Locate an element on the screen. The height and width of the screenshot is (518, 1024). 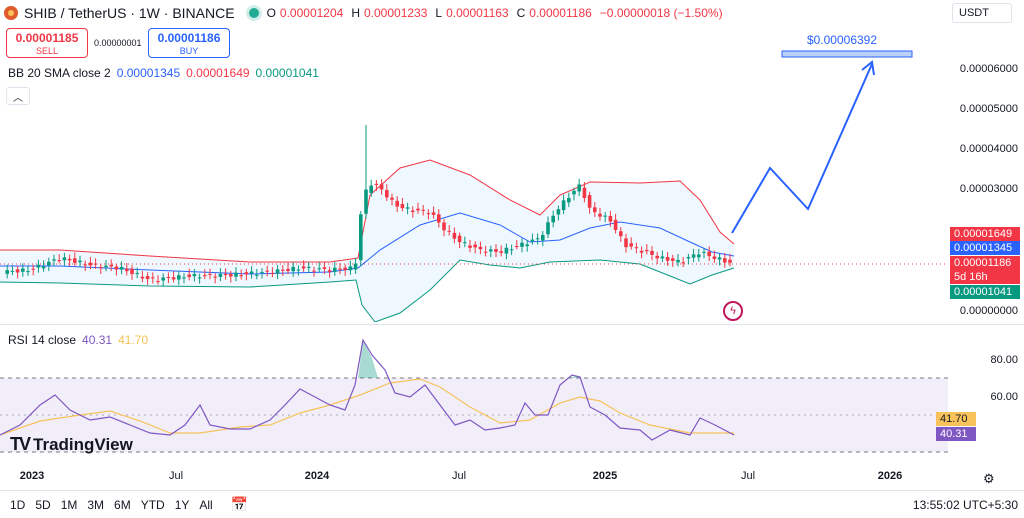
price-axis-label: 0.00003000 is located at coordinates (988, 189).